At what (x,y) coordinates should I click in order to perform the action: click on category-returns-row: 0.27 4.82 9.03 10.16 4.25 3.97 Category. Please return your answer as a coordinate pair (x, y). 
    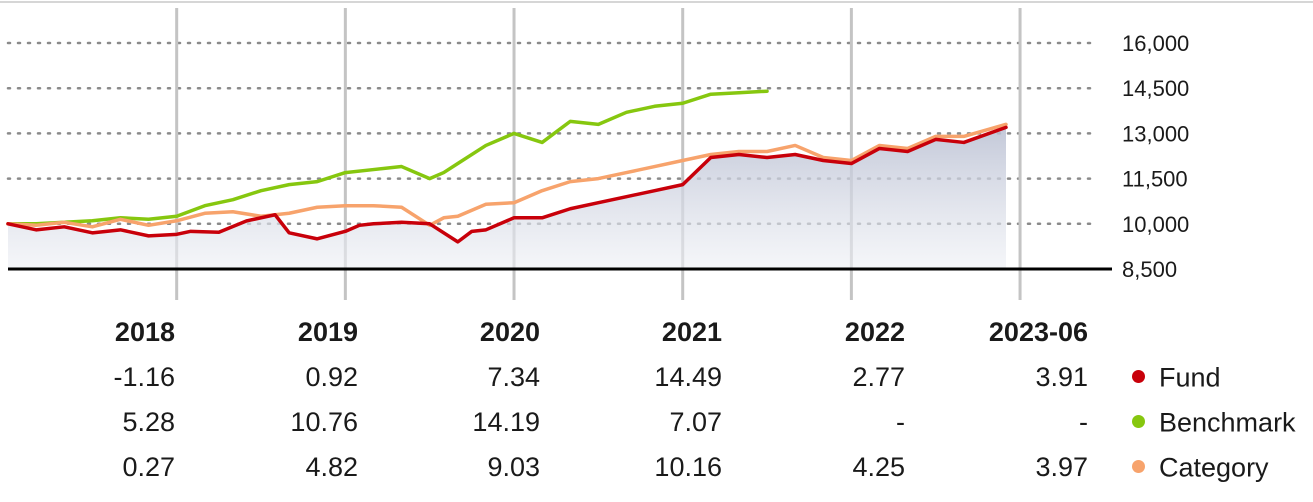
    Looking at the image, I should click on (656, 467).